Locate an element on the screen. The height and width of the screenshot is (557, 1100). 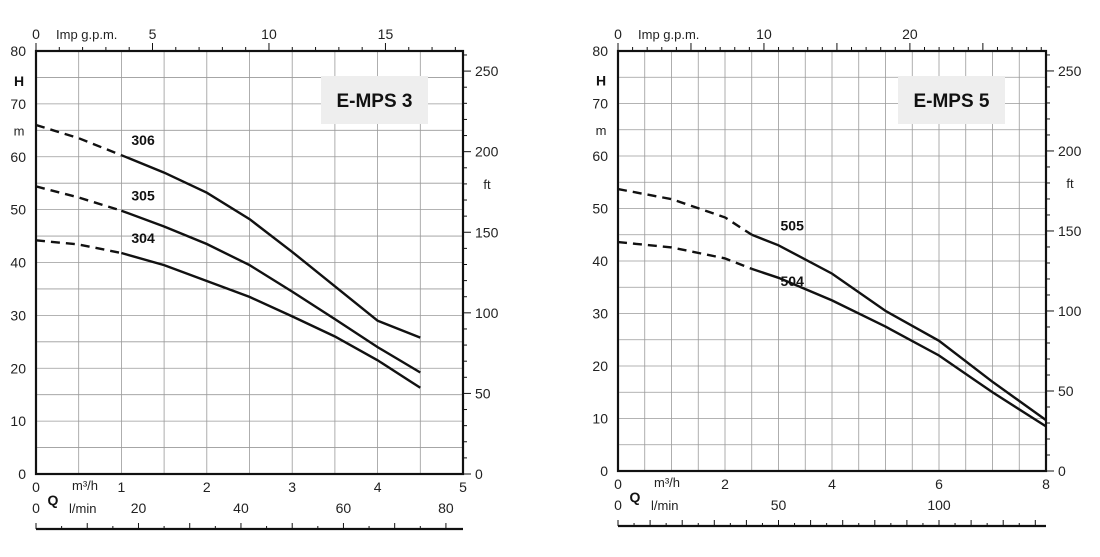
curve-305-solid is located at coordinates (270, 291).